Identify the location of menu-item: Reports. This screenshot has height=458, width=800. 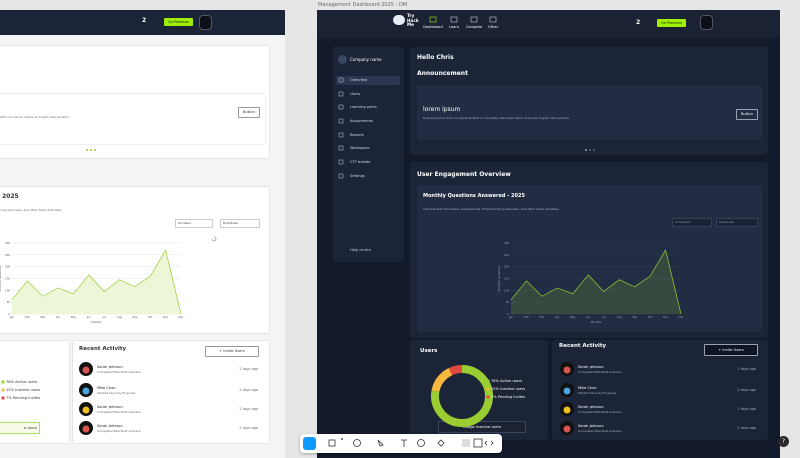
(357, 134).